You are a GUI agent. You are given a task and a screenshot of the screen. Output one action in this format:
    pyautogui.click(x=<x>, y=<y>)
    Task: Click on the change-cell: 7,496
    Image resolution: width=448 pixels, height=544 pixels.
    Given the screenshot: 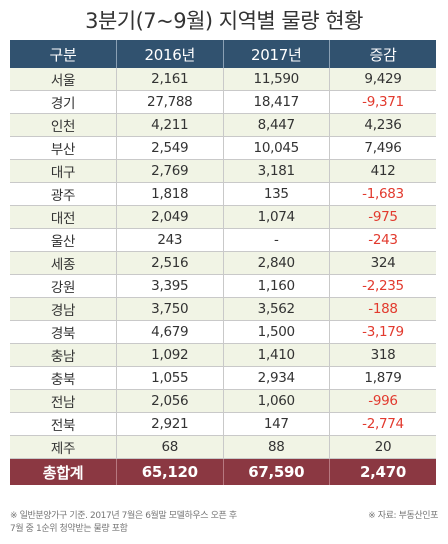 What is the action you would take?
    pyautogui.click(x=382, y=148)
    